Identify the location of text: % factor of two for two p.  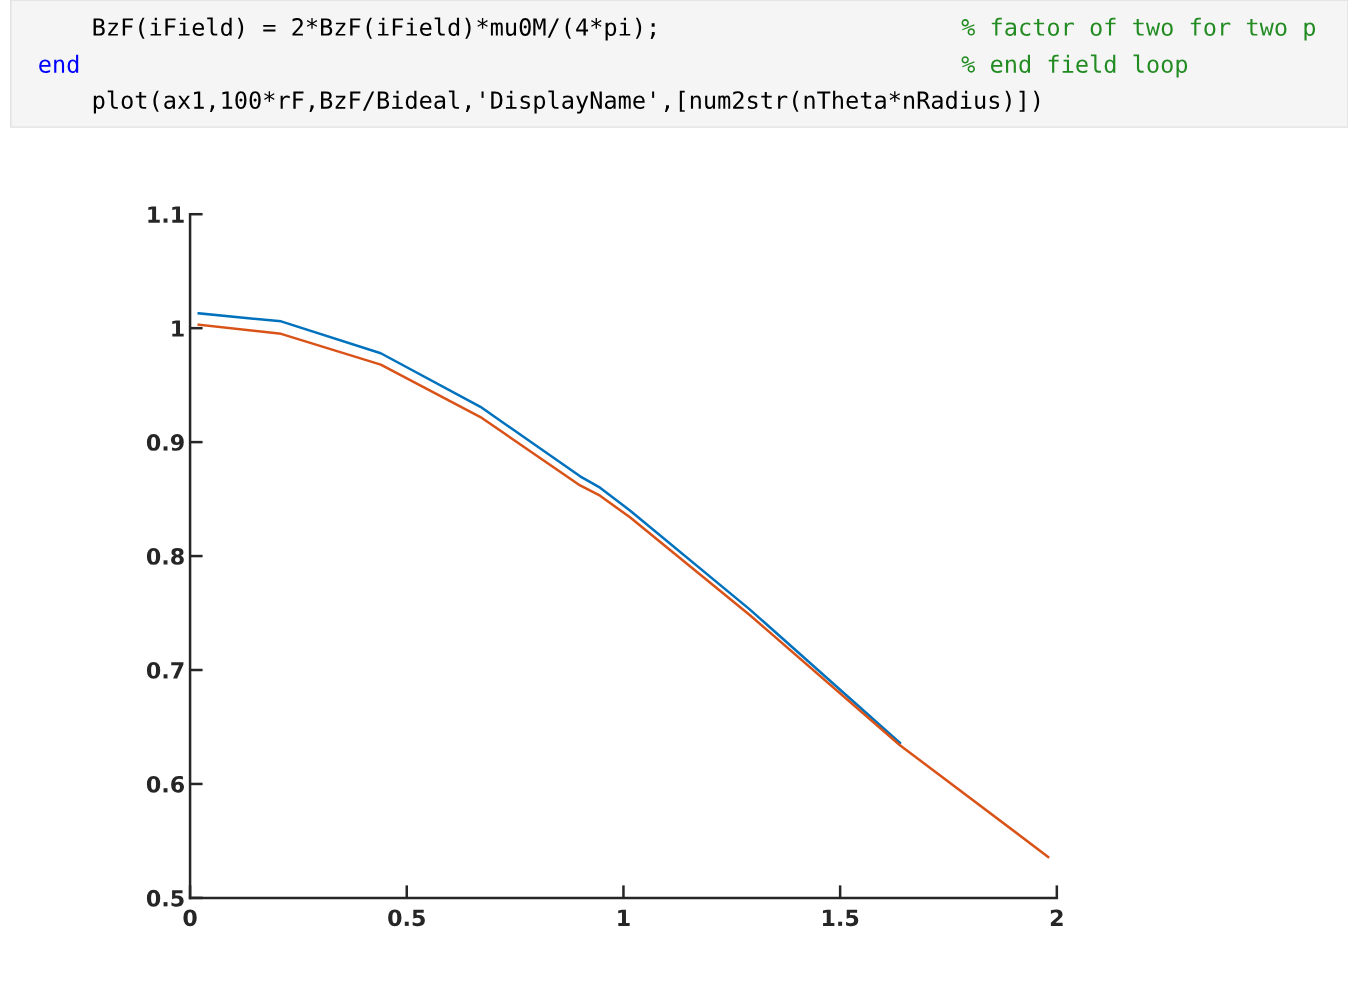
(1138, 29).